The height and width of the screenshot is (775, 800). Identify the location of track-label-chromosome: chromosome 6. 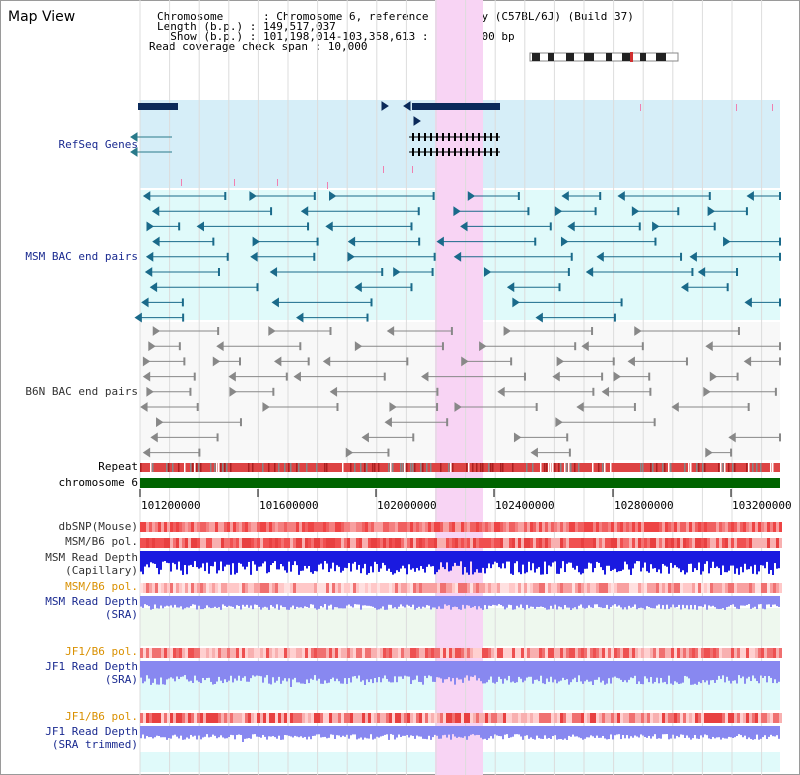
(98, 482).